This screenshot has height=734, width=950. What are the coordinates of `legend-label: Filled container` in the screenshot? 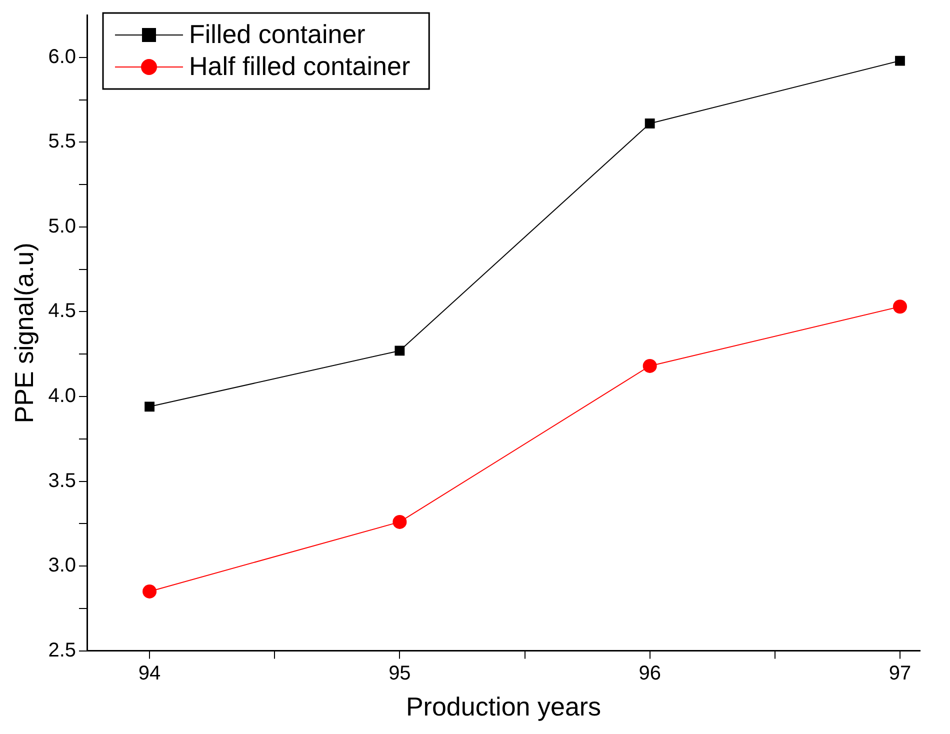 It's located at (277, 34).